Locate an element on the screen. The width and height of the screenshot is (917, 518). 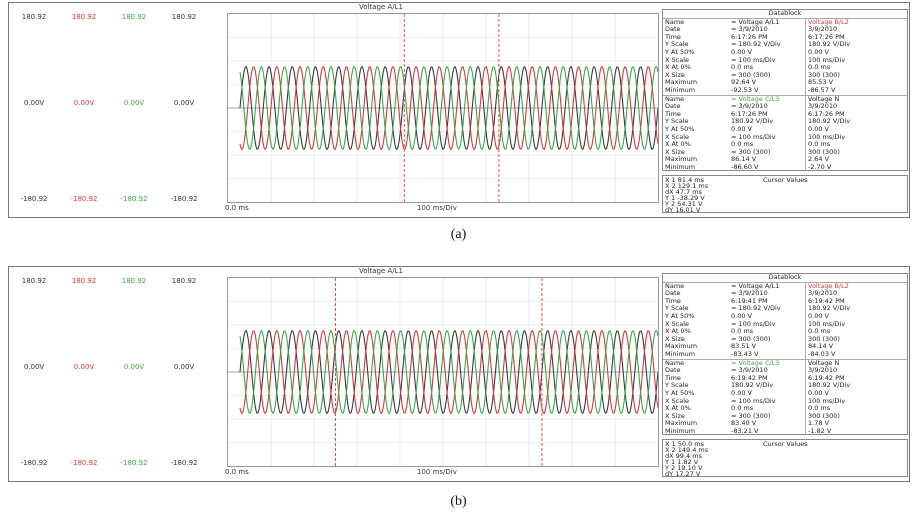
db-value: = 100 ms/Div is located at coordinates (753, 136).